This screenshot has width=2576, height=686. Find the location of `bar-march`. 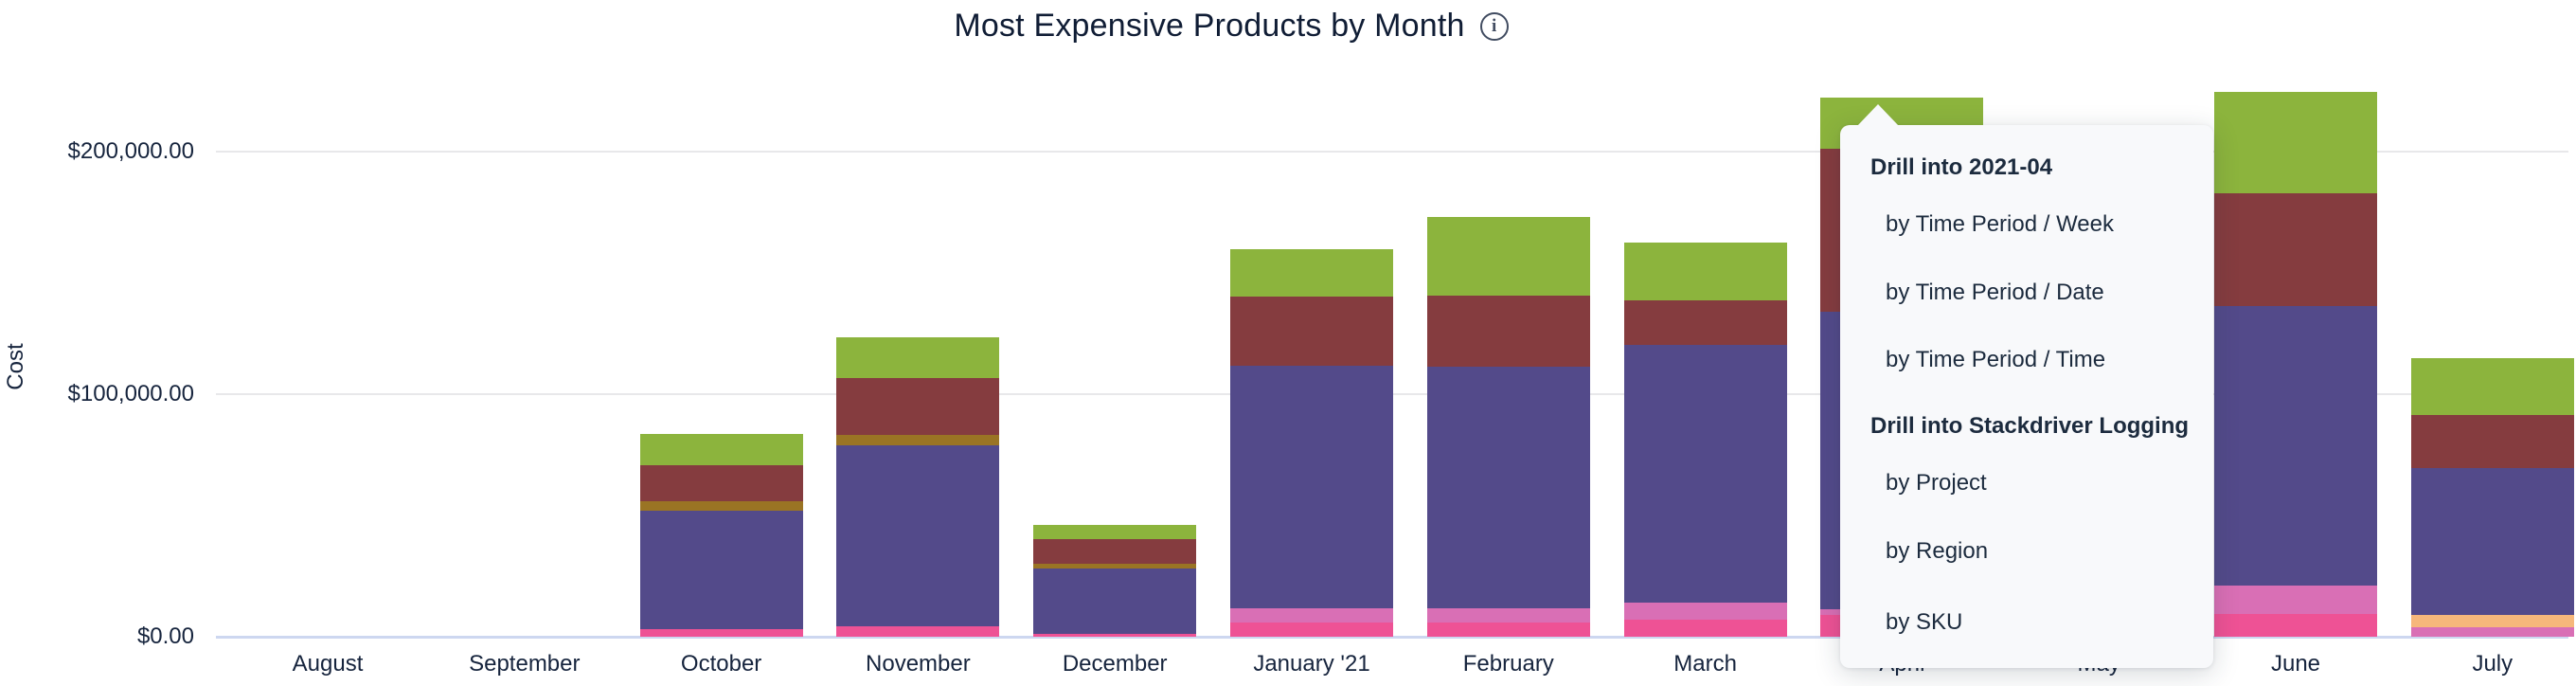

bar-march is located at coordinates (1705, 440).